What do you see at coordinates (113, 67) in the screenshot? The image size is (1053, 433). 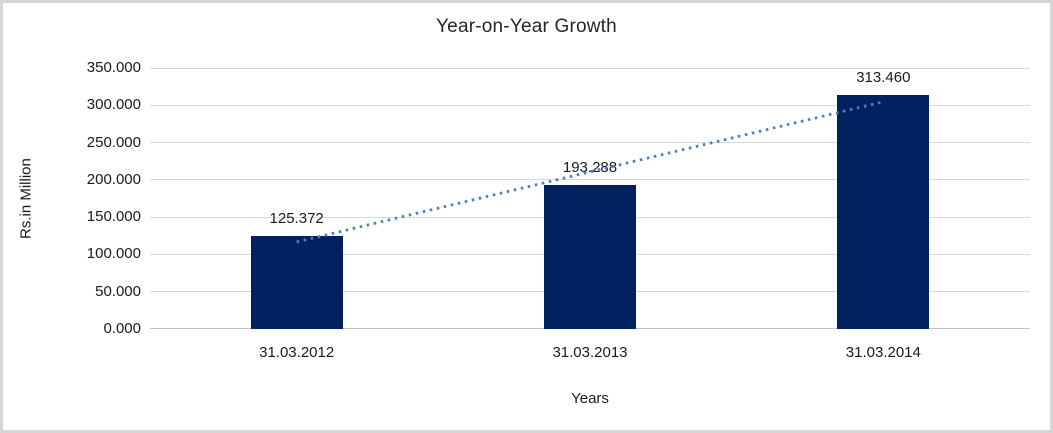 I see `y-tick-label: 350.000` at bounding box center [113, 67].